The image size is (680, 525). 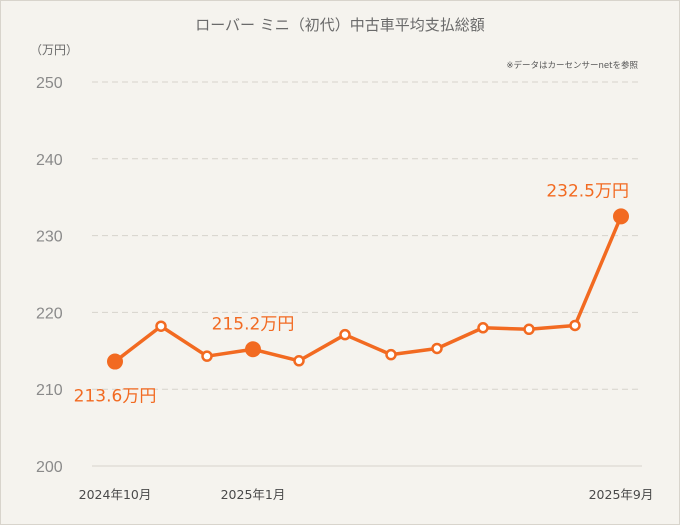 I want to click on y-tick-label: 200, so click(x=49, y=467).